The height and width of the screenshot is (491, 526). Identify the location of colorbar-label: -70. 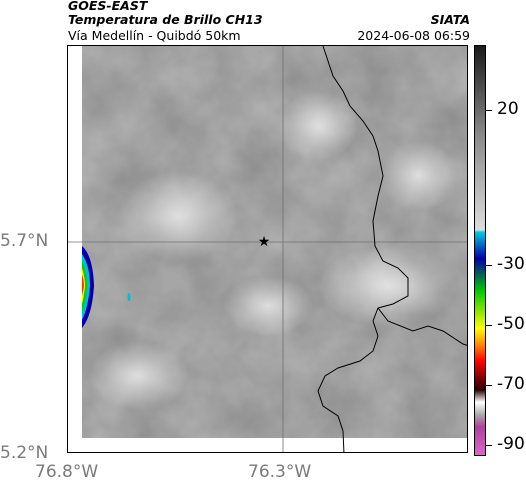
(511, 384).